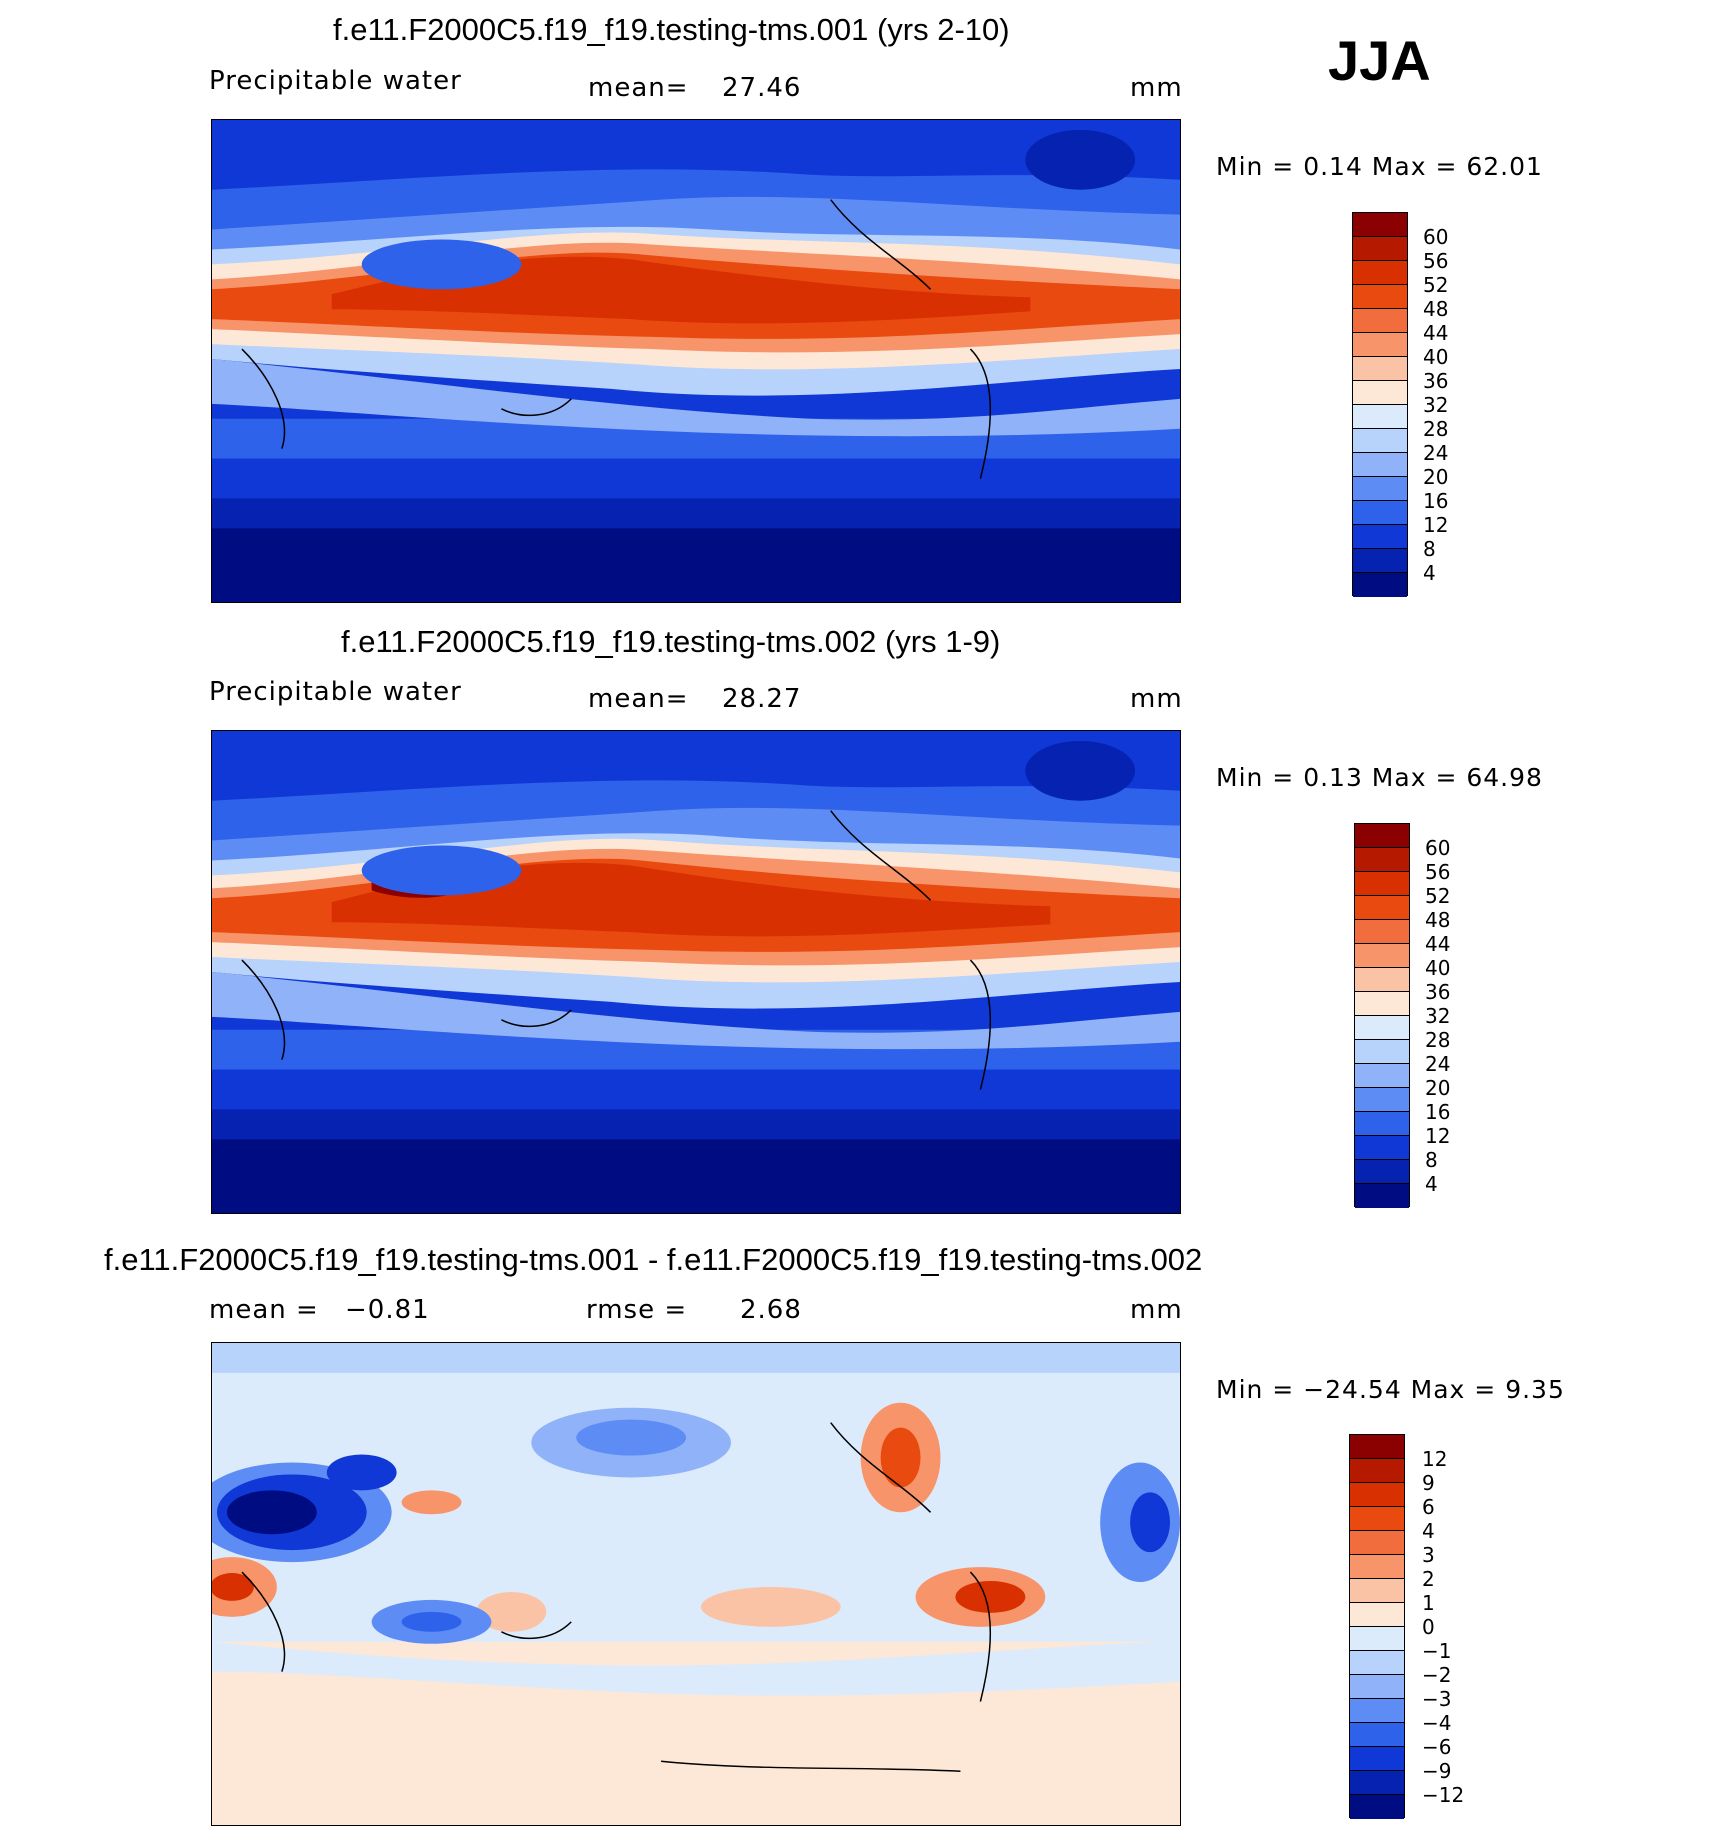  I want to click on panel3-tick: 12, so click(1435, 1459).